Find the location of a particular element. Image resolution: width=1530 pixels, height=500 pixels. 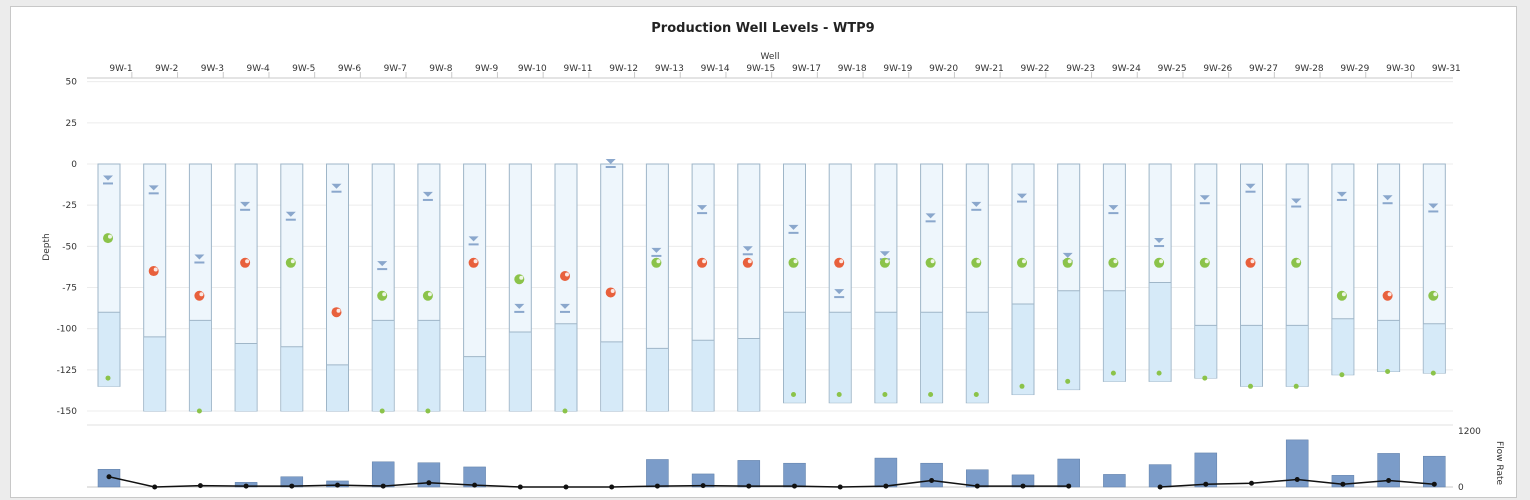

well-label: 9W-12 is located at coordinates (623, 69).